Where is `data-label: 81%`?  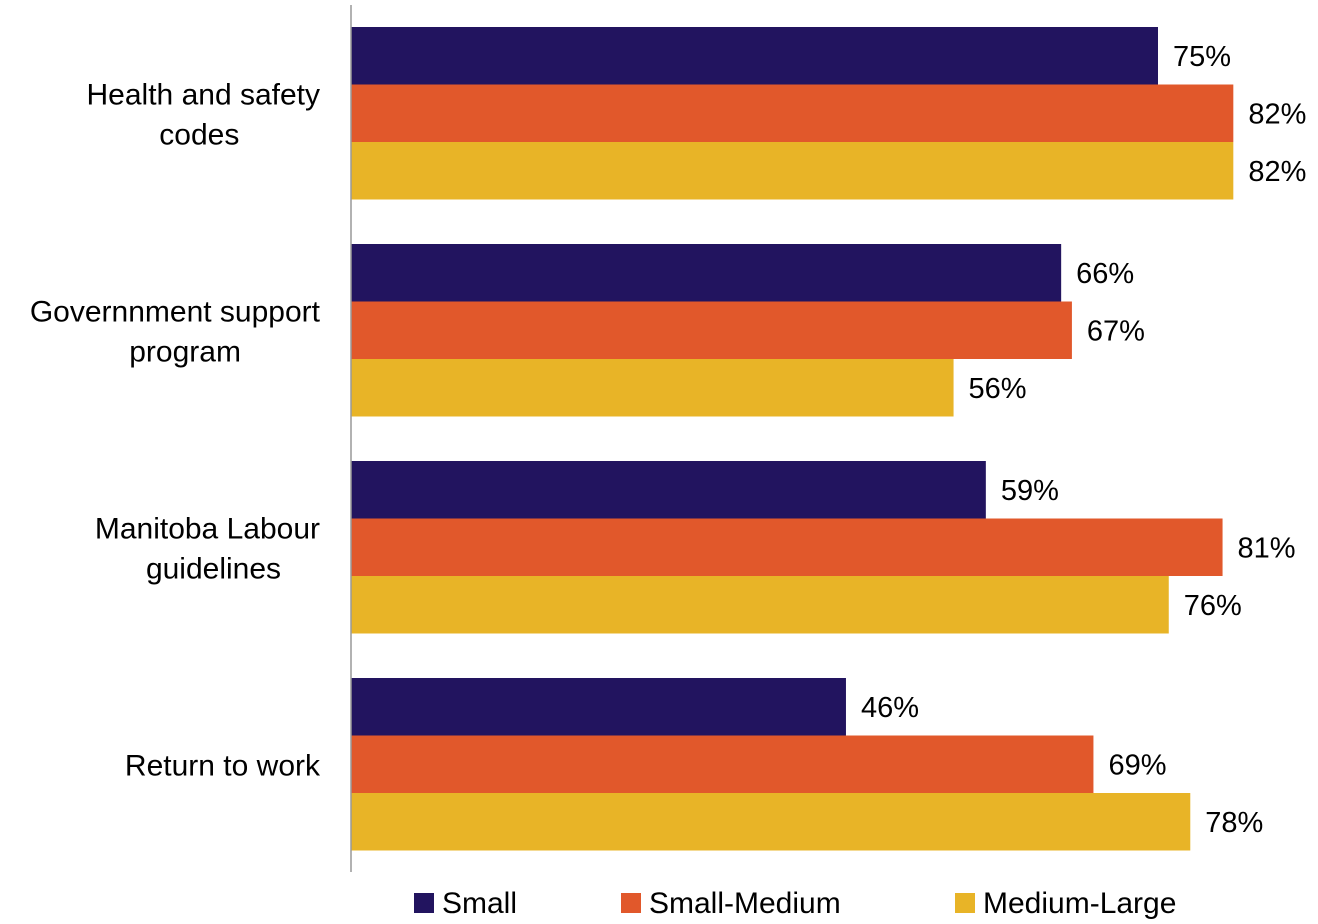 data-label: 81% is located at coordinates (1267, 548).